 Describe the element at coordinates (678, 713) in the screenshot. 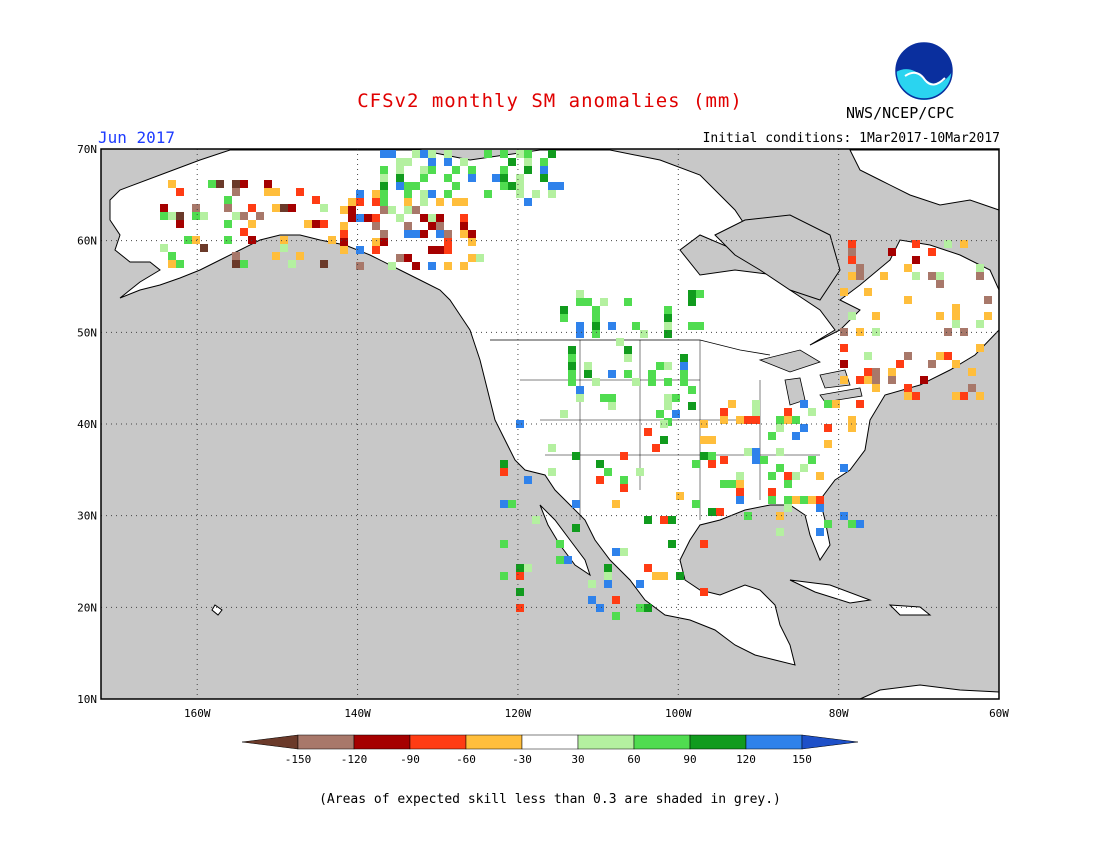

I see `lon-tick-label: 100W` at that location.